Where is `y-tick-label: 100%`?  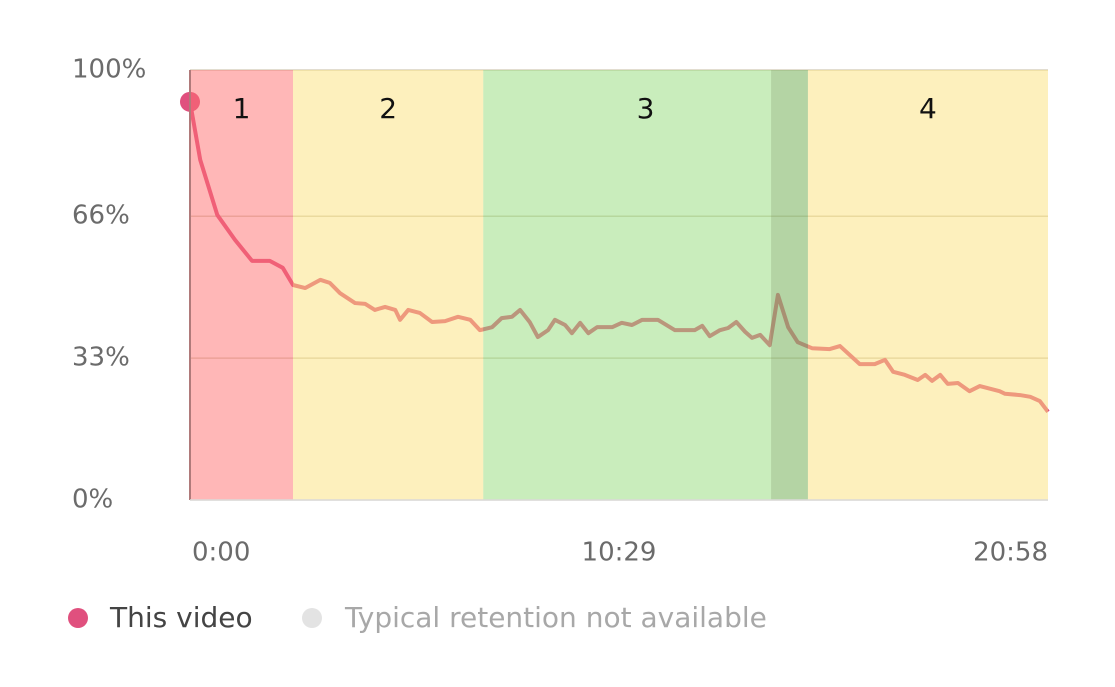 y-tick-label: 100% is located at coordinates (109, 70).